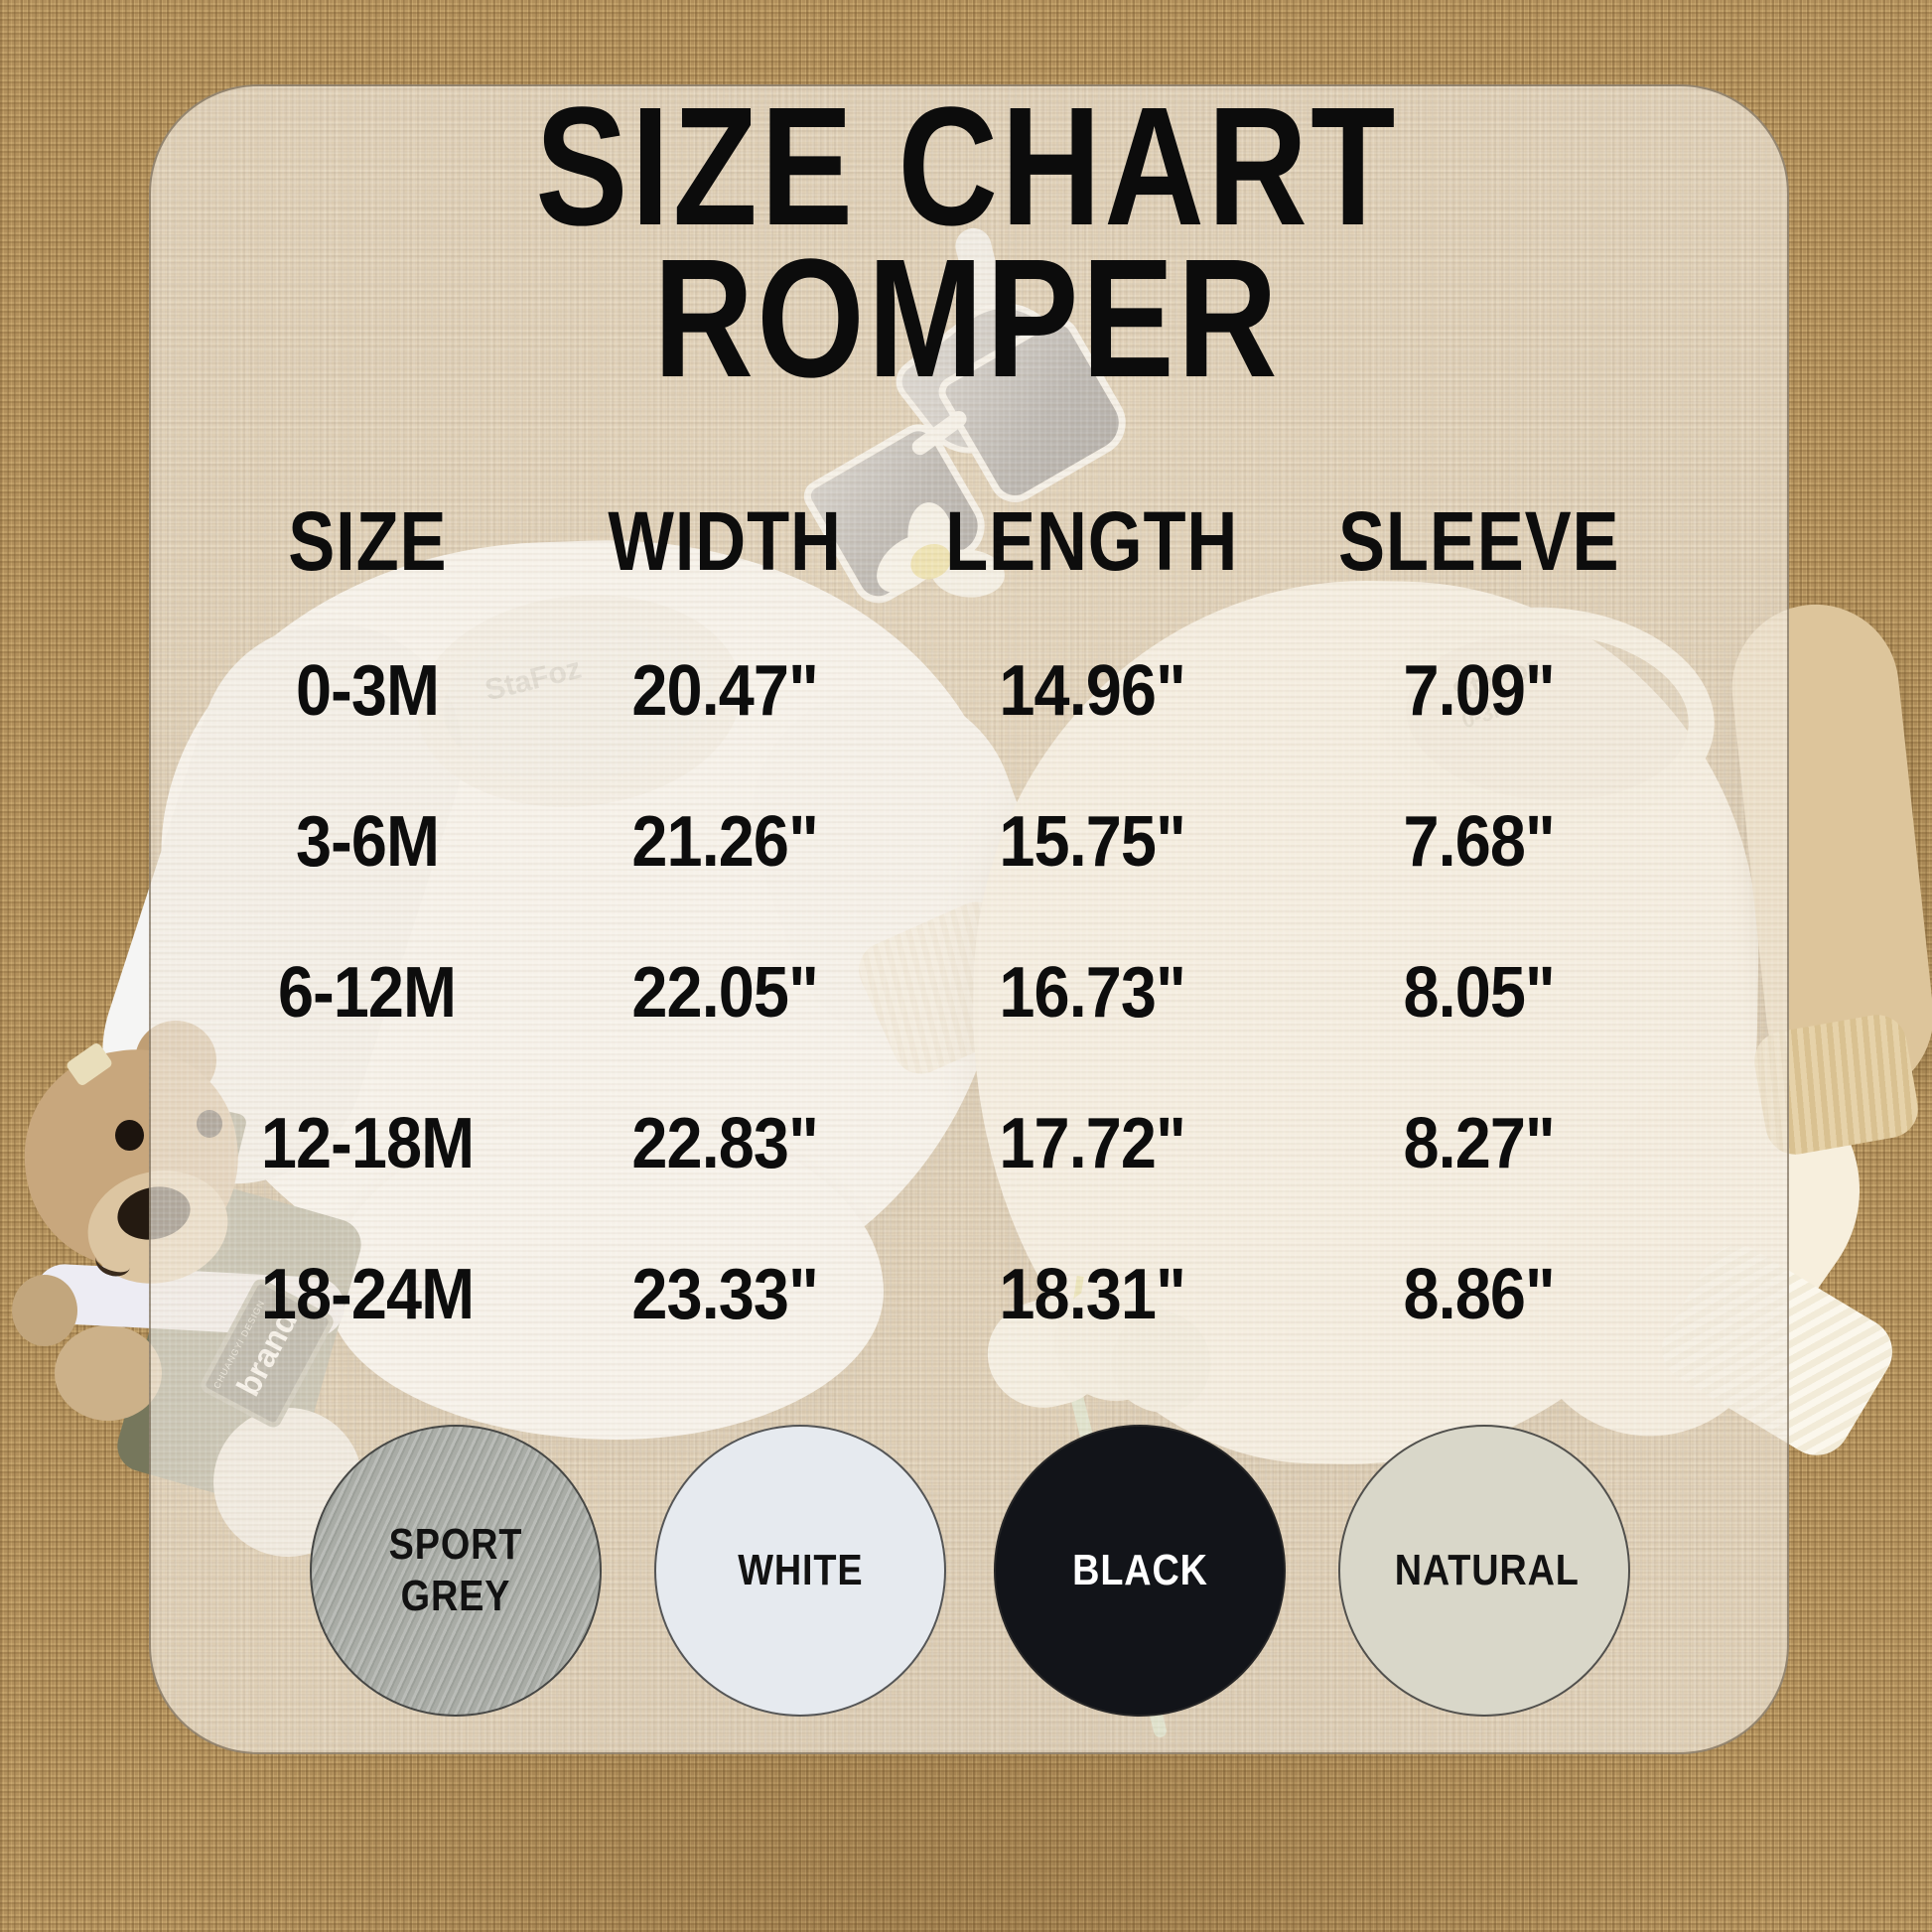  I want to click on size-value: 0-3M, so click(367, 691).